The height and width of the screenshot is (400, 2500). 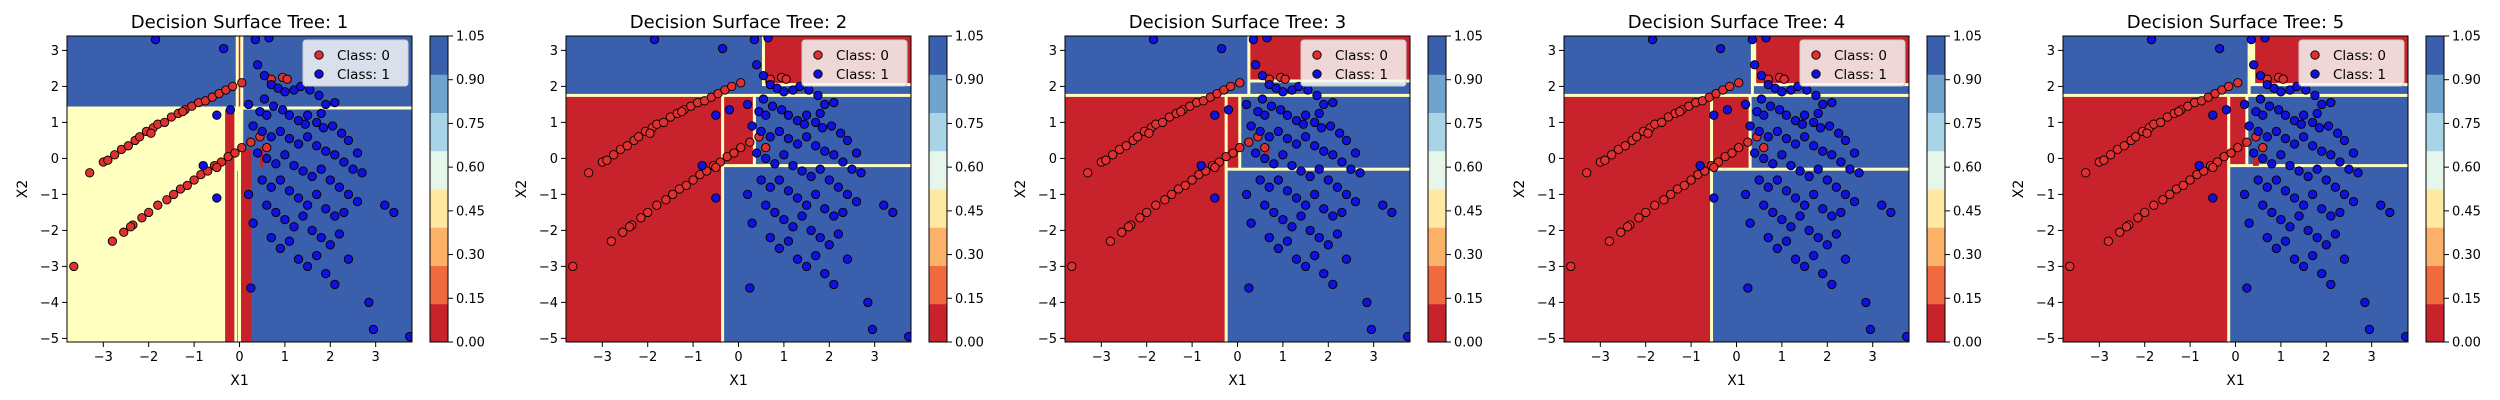 What do you see at coordinates (602, 357) in the screenshot?
I see `x-tick-label: −3` at bounding box center [602, 357].